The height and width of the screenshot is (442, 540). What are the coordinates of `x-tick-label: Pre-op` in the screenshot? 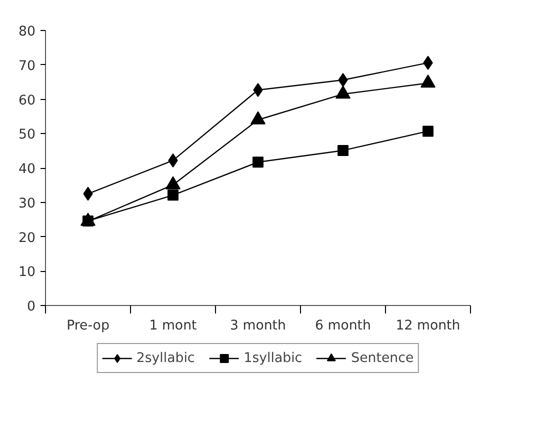 It's located at (88, 326).